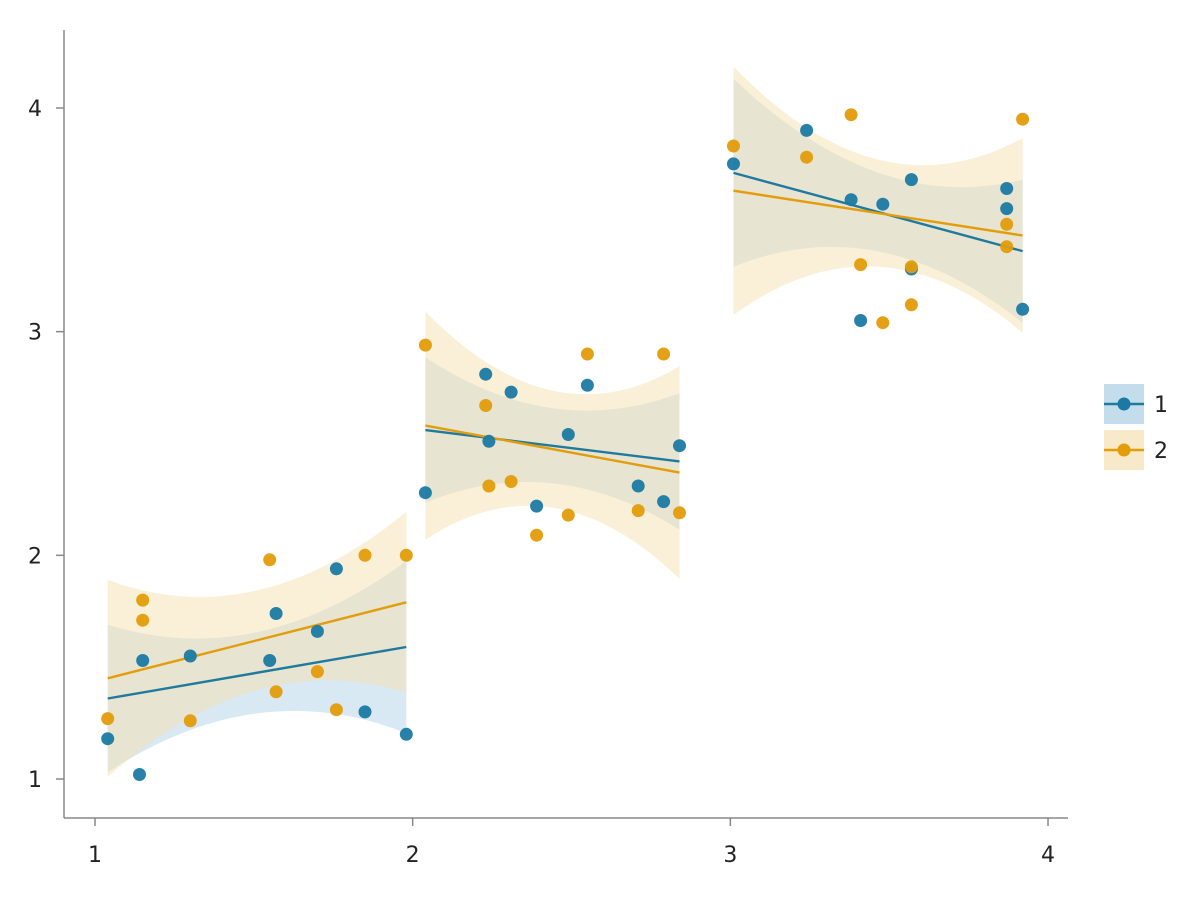 This screenshot has height=900, width=1200. What do you see at coordinates (413, 855) in the screenshot?
I see `x-tick-label-2: 2` at bounding box center [413, 855].